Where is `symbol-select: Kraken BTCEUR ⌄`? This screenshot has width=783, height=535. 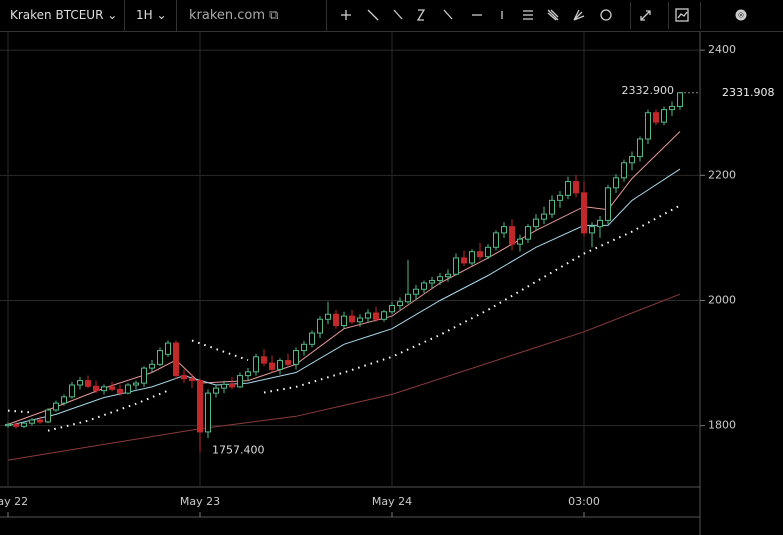 symbol-select: Kraken BTCEUR ⌄ is located at coordinates (64, 15).